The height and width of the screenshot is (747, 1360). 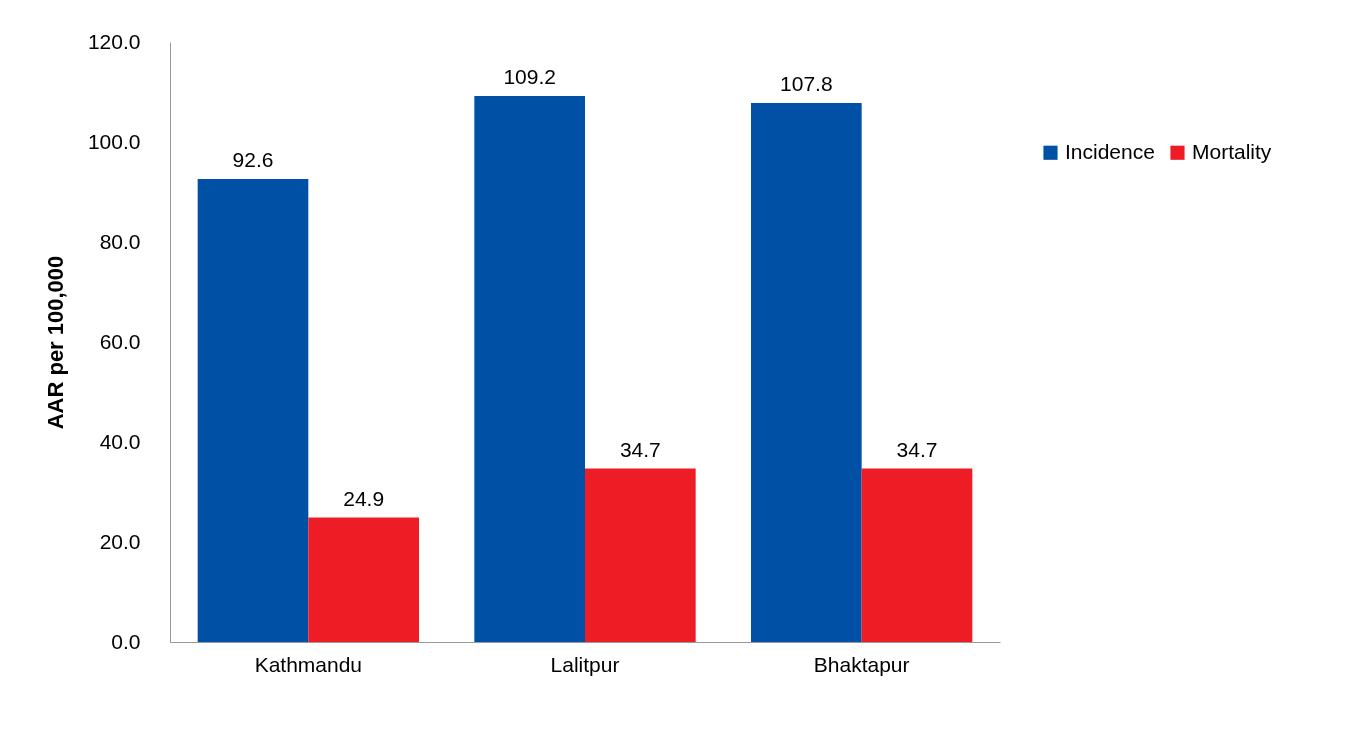 I want to click on y-tick-label: 0.0, so click(x=126, y=641).